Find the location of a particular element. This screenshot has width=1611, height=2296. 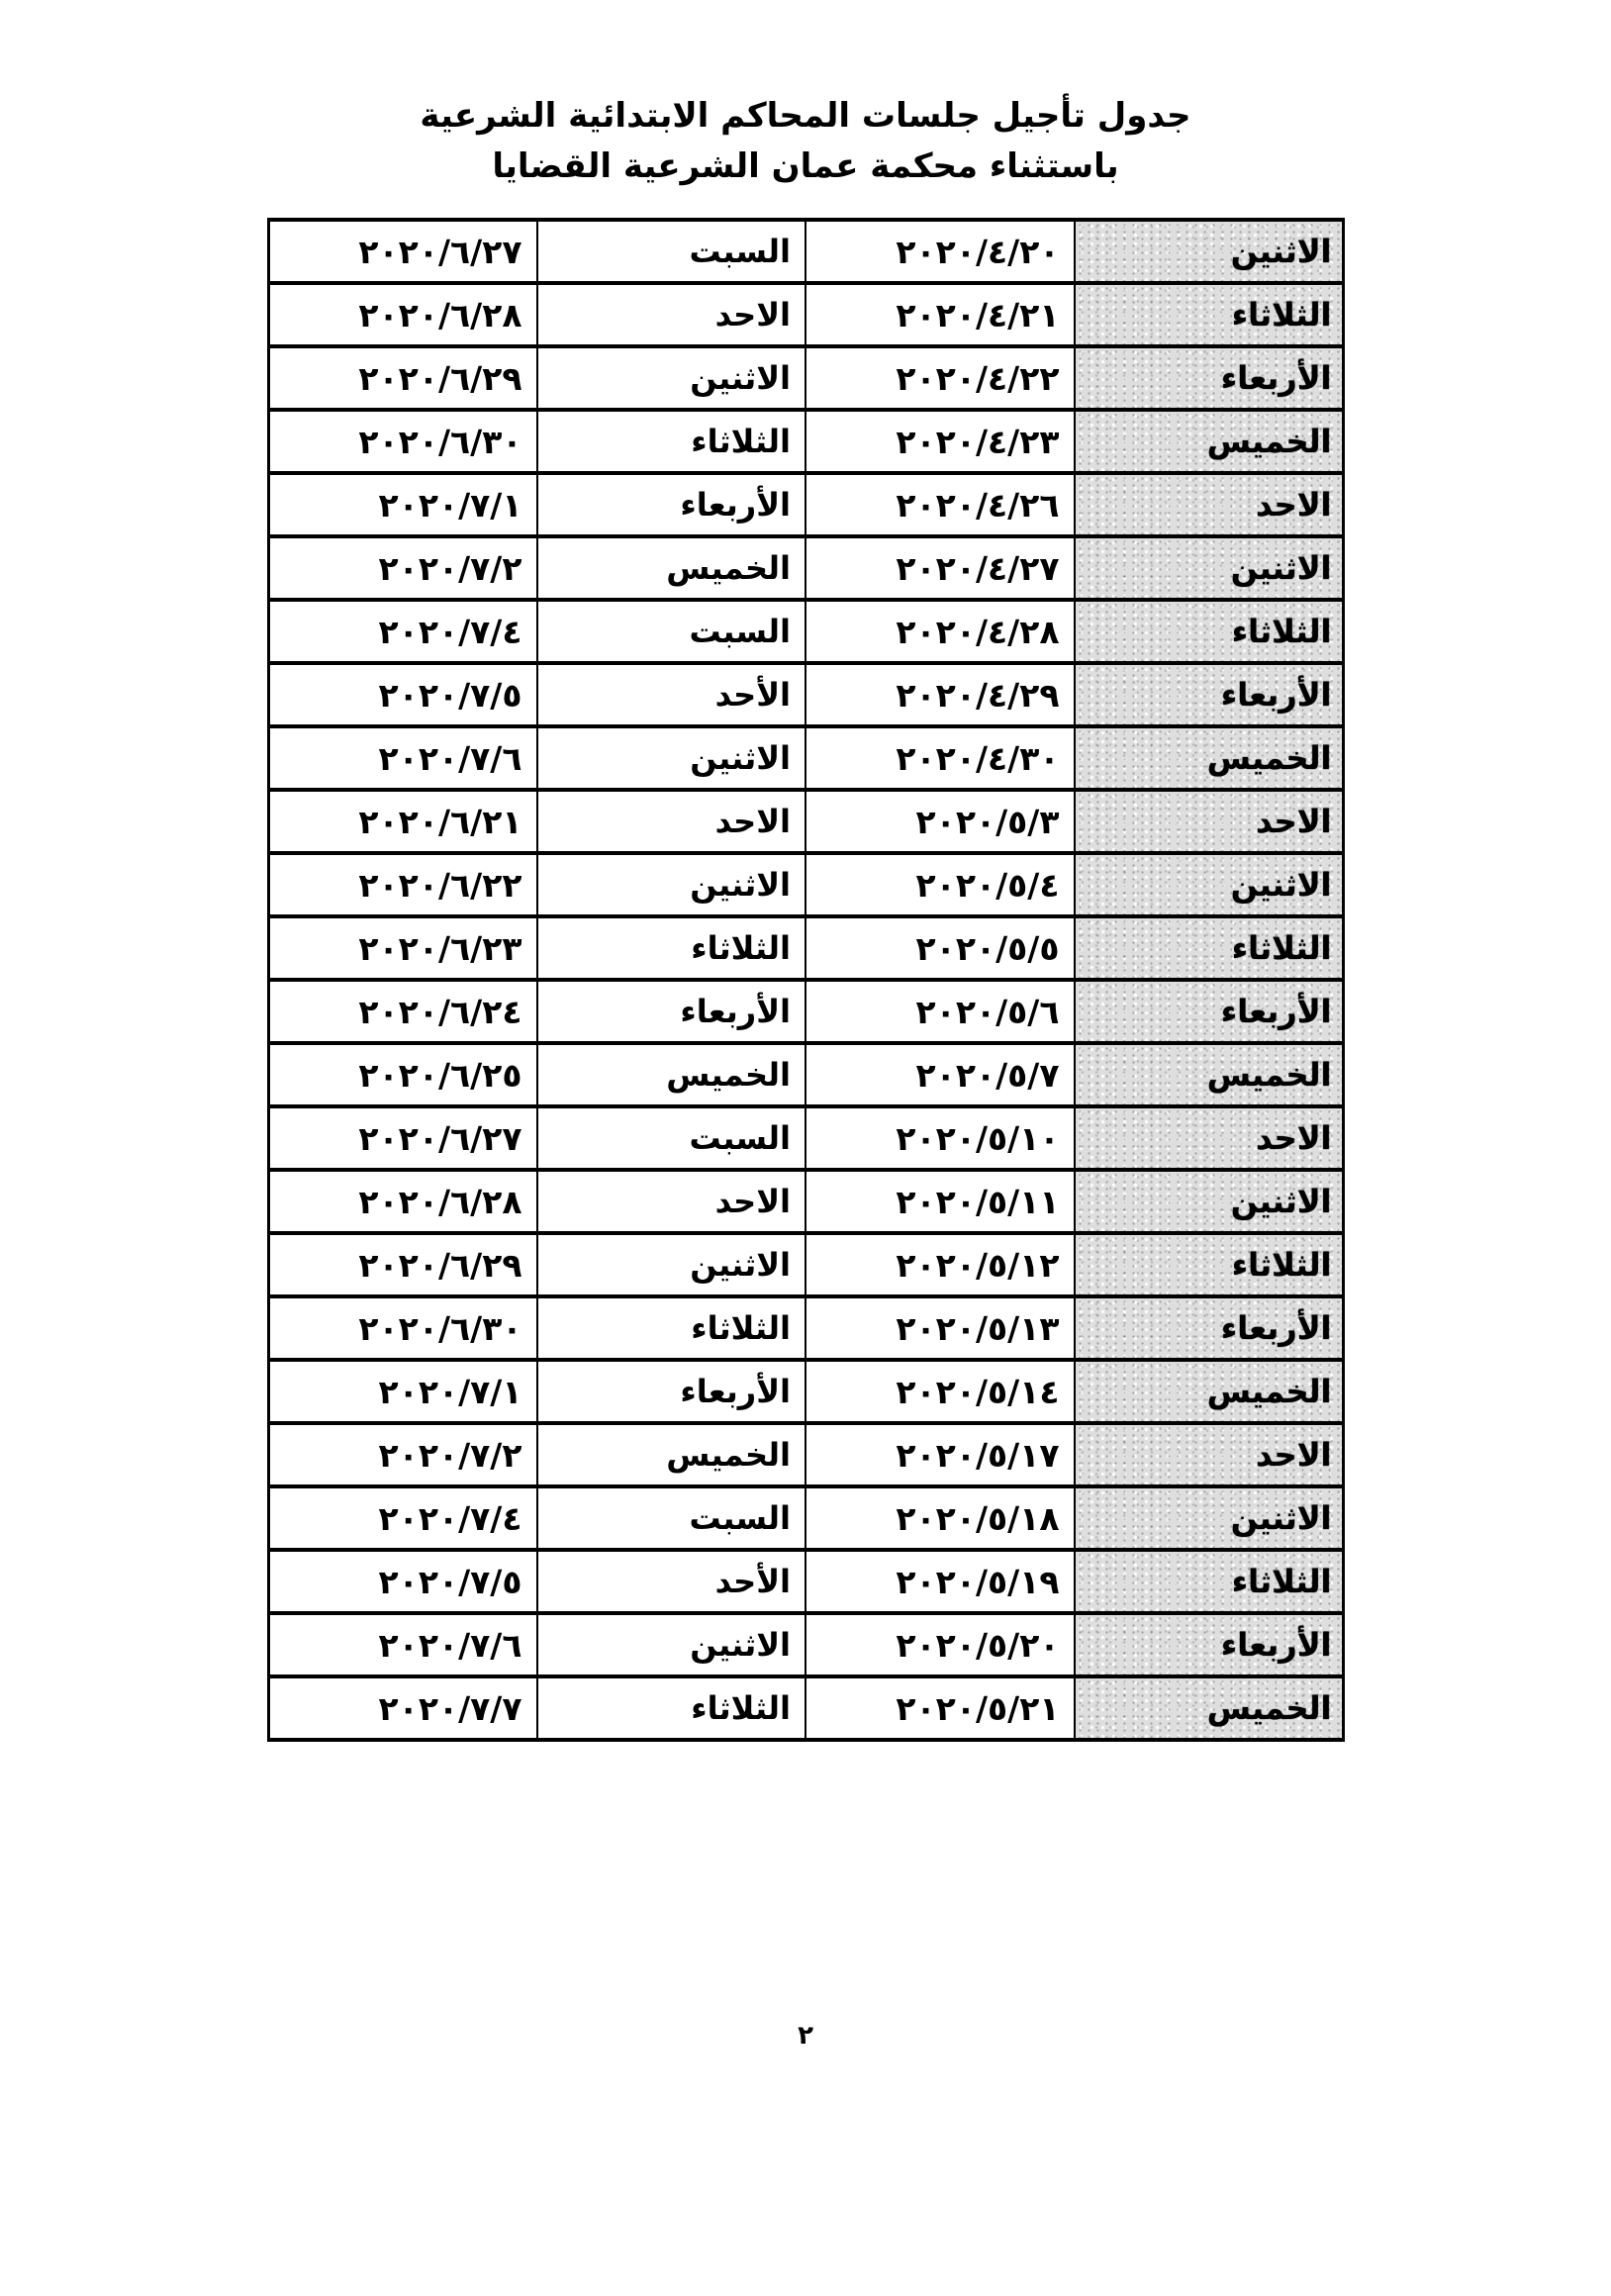

table-row: الاحد ٢٠٢٠/٥/١٧ الخميس ٢٠٢٠/٧/٢ is located at coordinates (805, 1454).